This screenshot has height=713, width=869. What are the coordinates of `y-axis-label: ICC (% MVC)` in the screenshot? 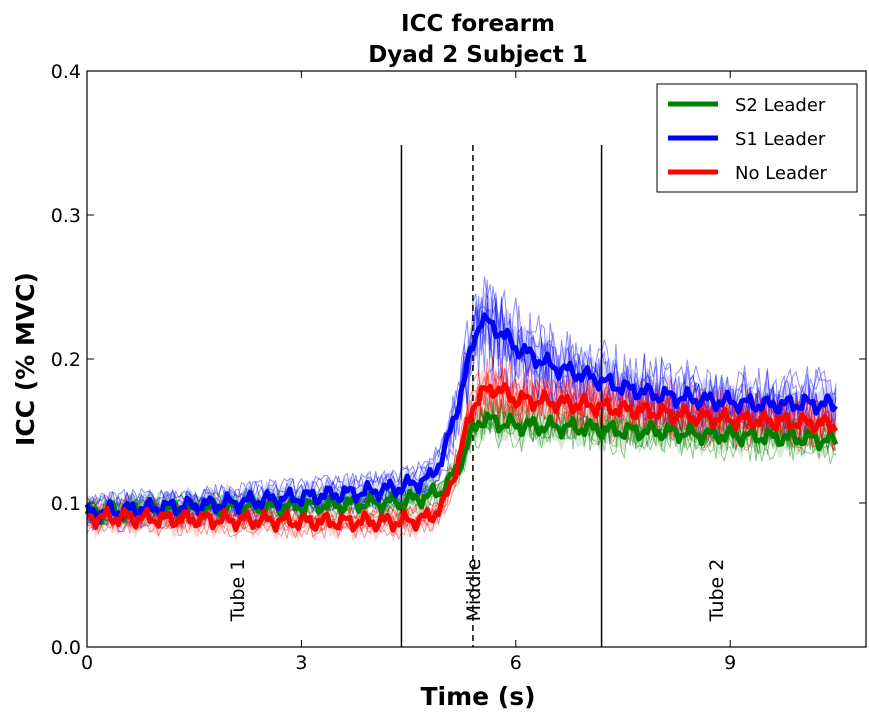 It's located at (25, 359).